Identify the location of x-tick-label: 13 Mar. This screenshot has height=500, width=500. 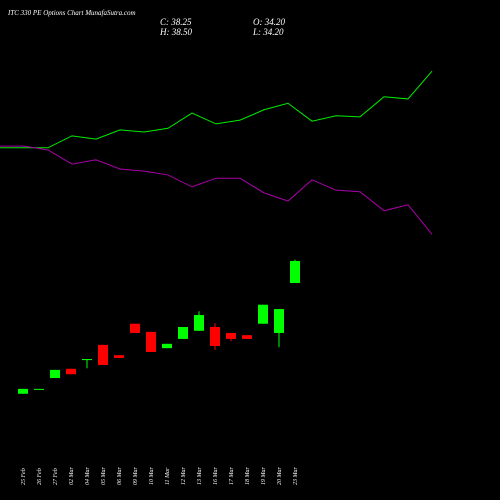
(200, 476).